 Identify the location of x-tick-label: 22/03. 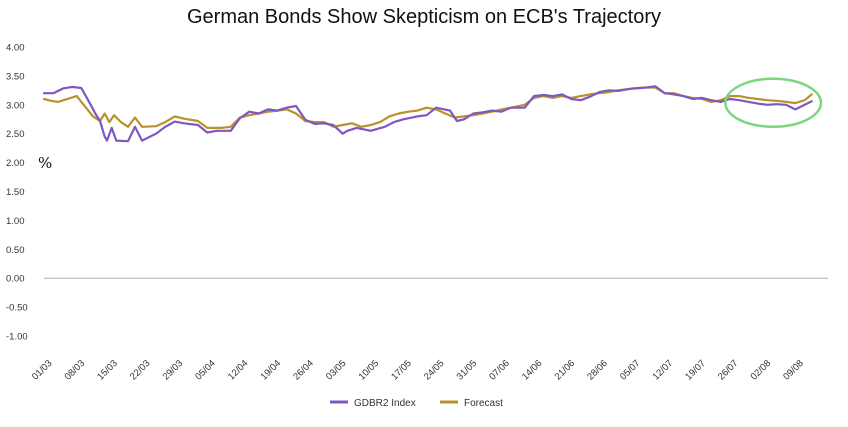
(140, 370).